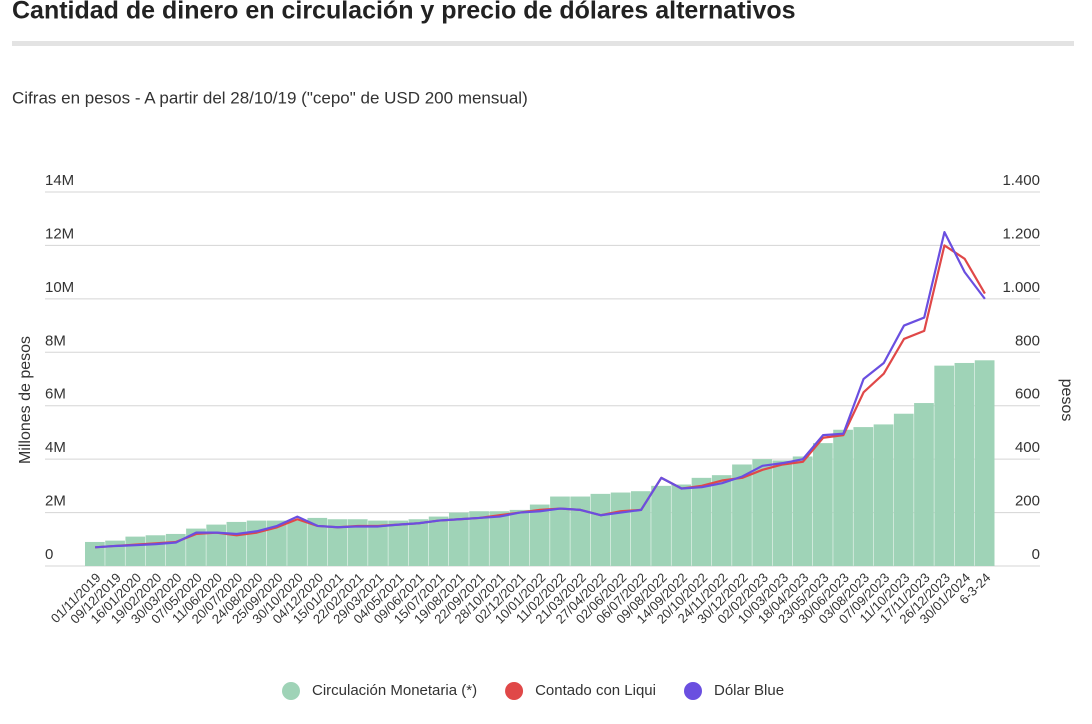 This screenshot has height=724, width=1092. Describe the element at coordinates (595, 690) in the screenshot. I see `legend-label: Contado con Liqui` at that location.